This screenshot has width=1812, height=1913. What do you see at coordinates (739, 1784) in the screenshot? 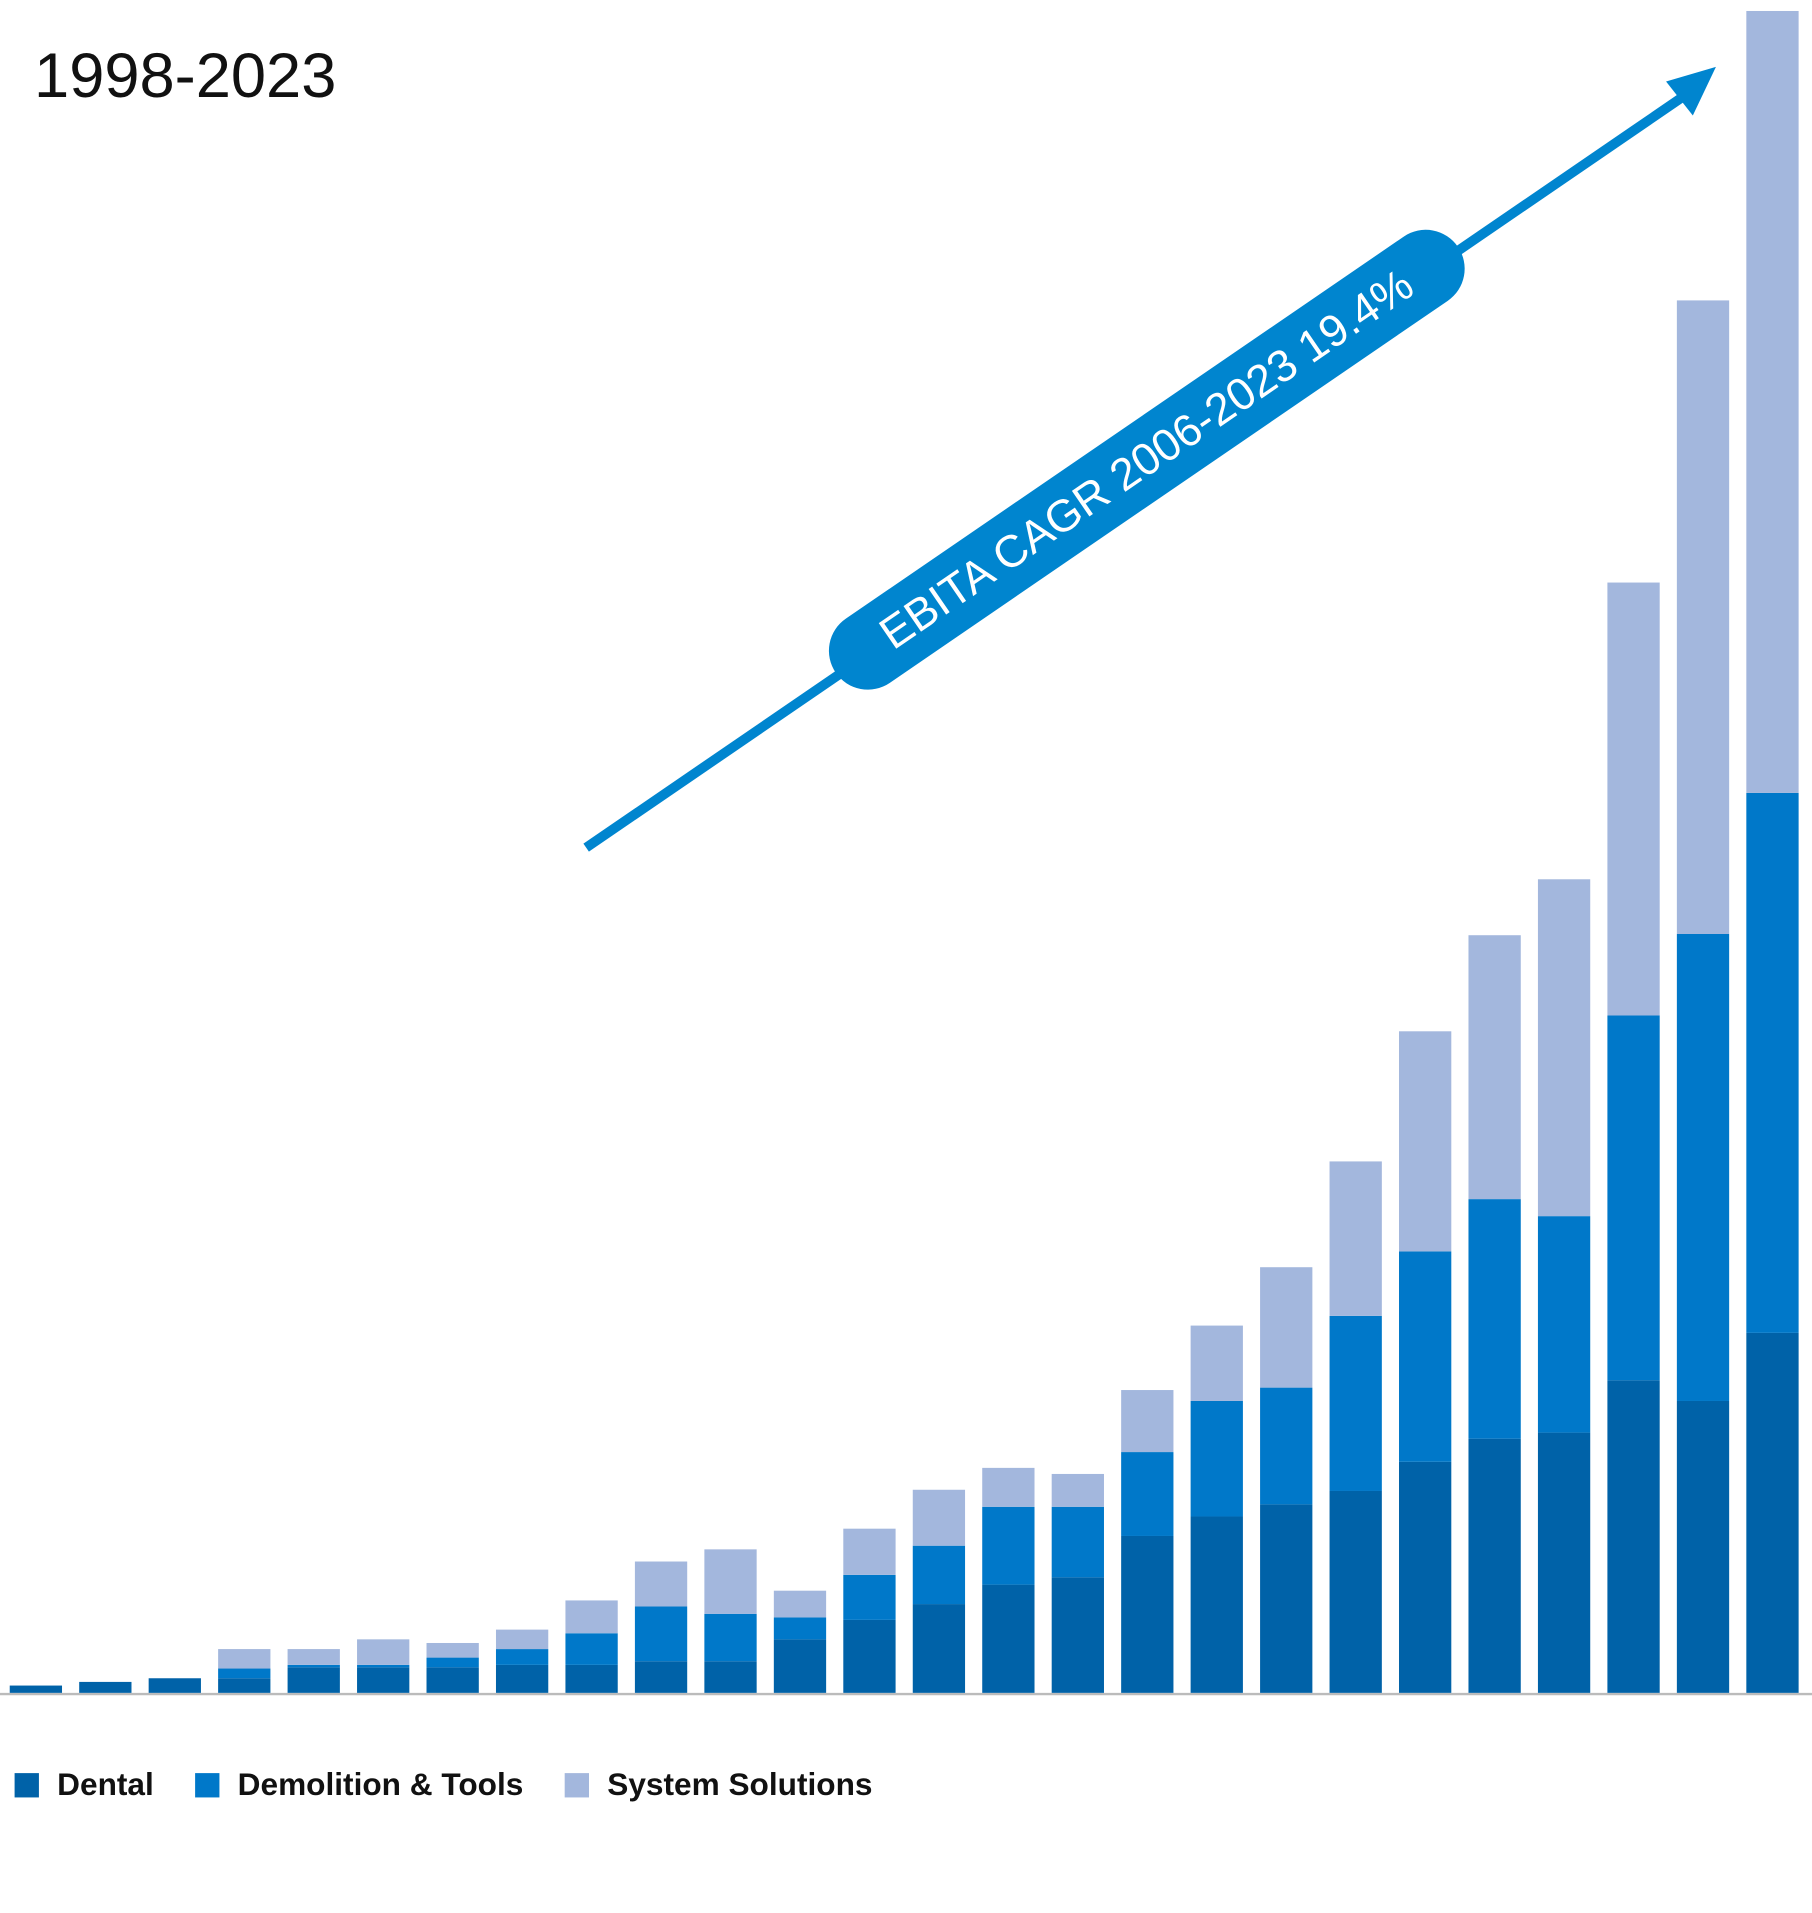
I see `legend-label: System Solutions` at bounding box center [739, 1784].